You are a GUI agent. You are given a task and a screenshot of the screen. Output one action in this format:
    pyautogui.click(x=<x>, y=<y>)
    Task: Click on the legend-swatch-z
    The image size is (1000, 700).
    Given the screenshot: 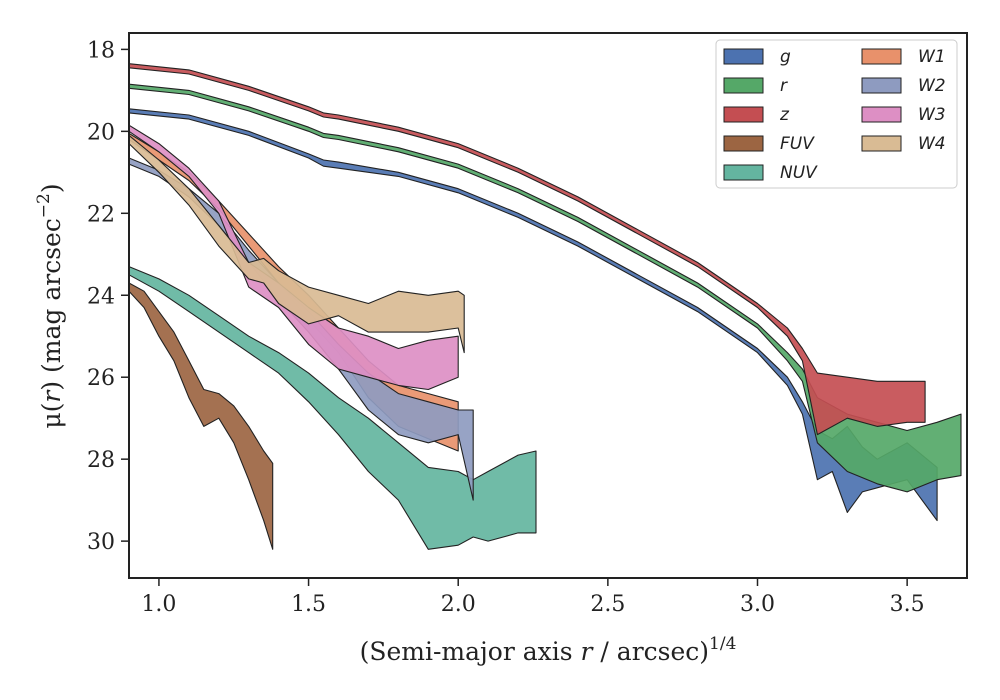 What is the action you would take?
    pyautogui.click(x=743, y=114)
    